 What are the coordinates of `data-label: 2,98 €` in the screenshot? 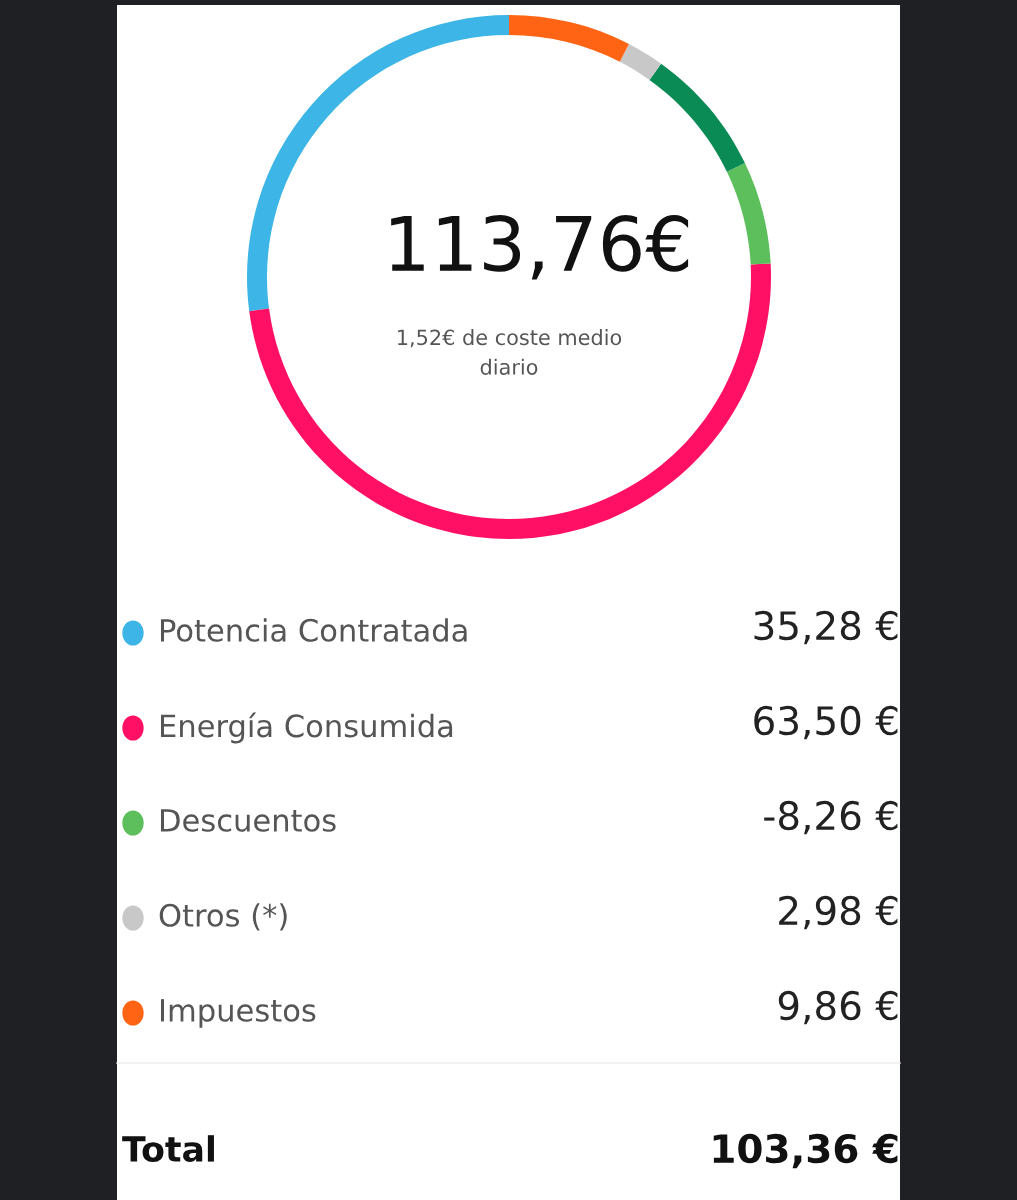 It's located at (838, 912).